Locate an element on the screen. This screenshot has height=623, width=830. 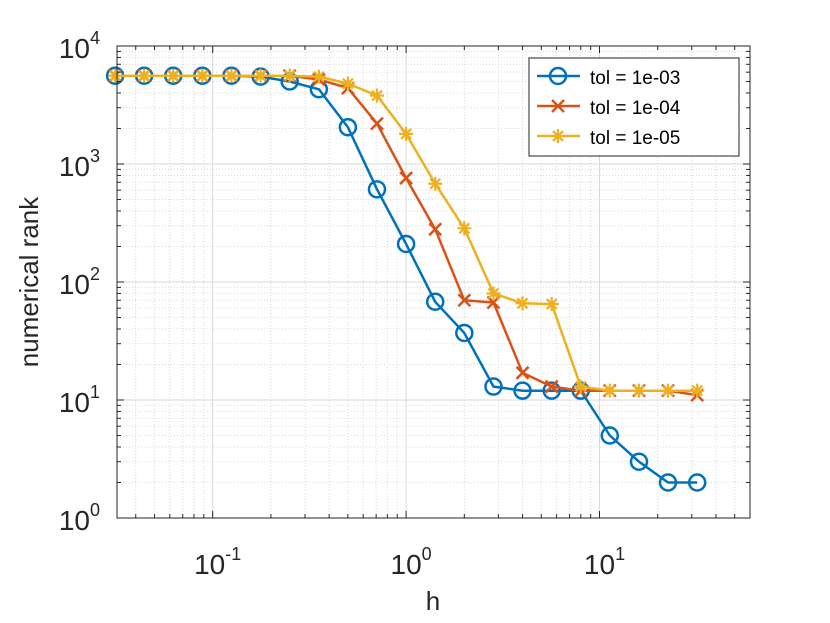
legend-label-tol-1e-04: tol = 1e-04 is located at coordinates (635, 108).